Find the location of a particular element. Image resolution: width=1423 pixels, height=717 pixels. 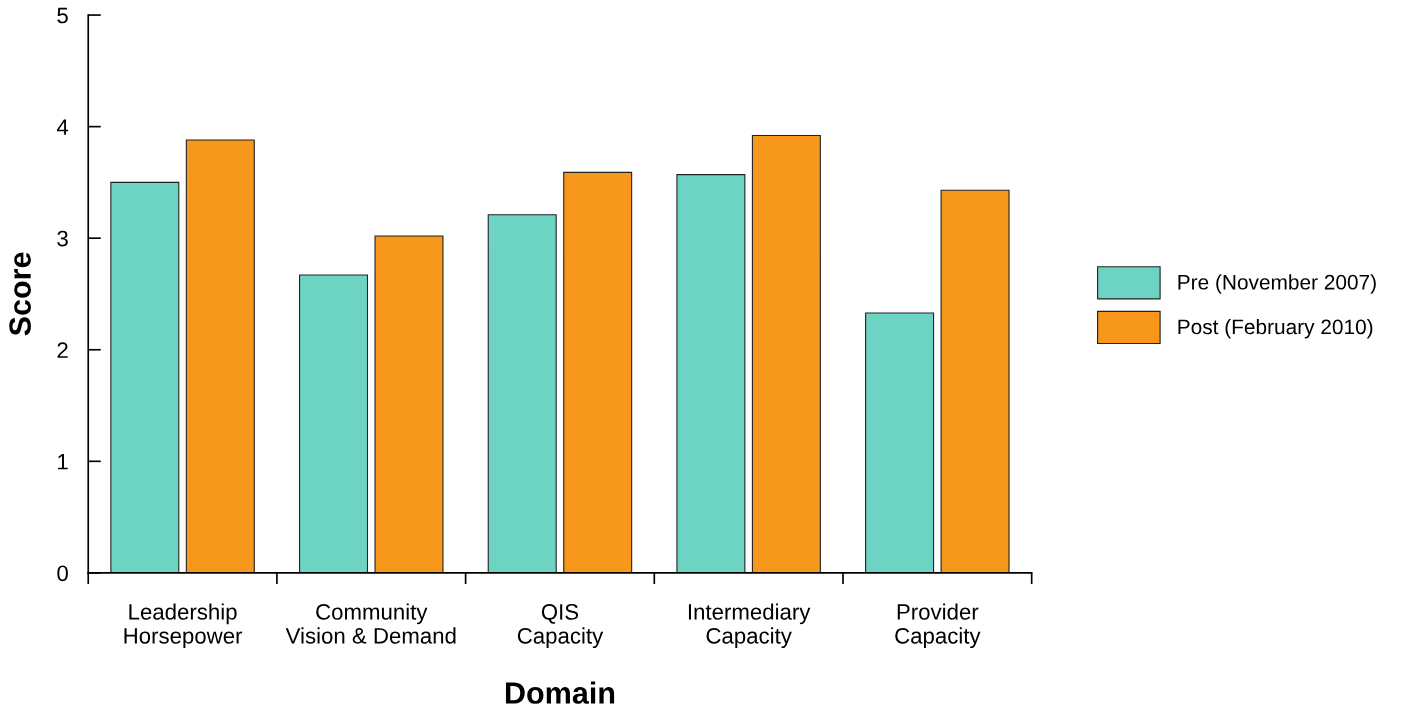

y-tick-label: 0 is located at coordinates (62, 573).